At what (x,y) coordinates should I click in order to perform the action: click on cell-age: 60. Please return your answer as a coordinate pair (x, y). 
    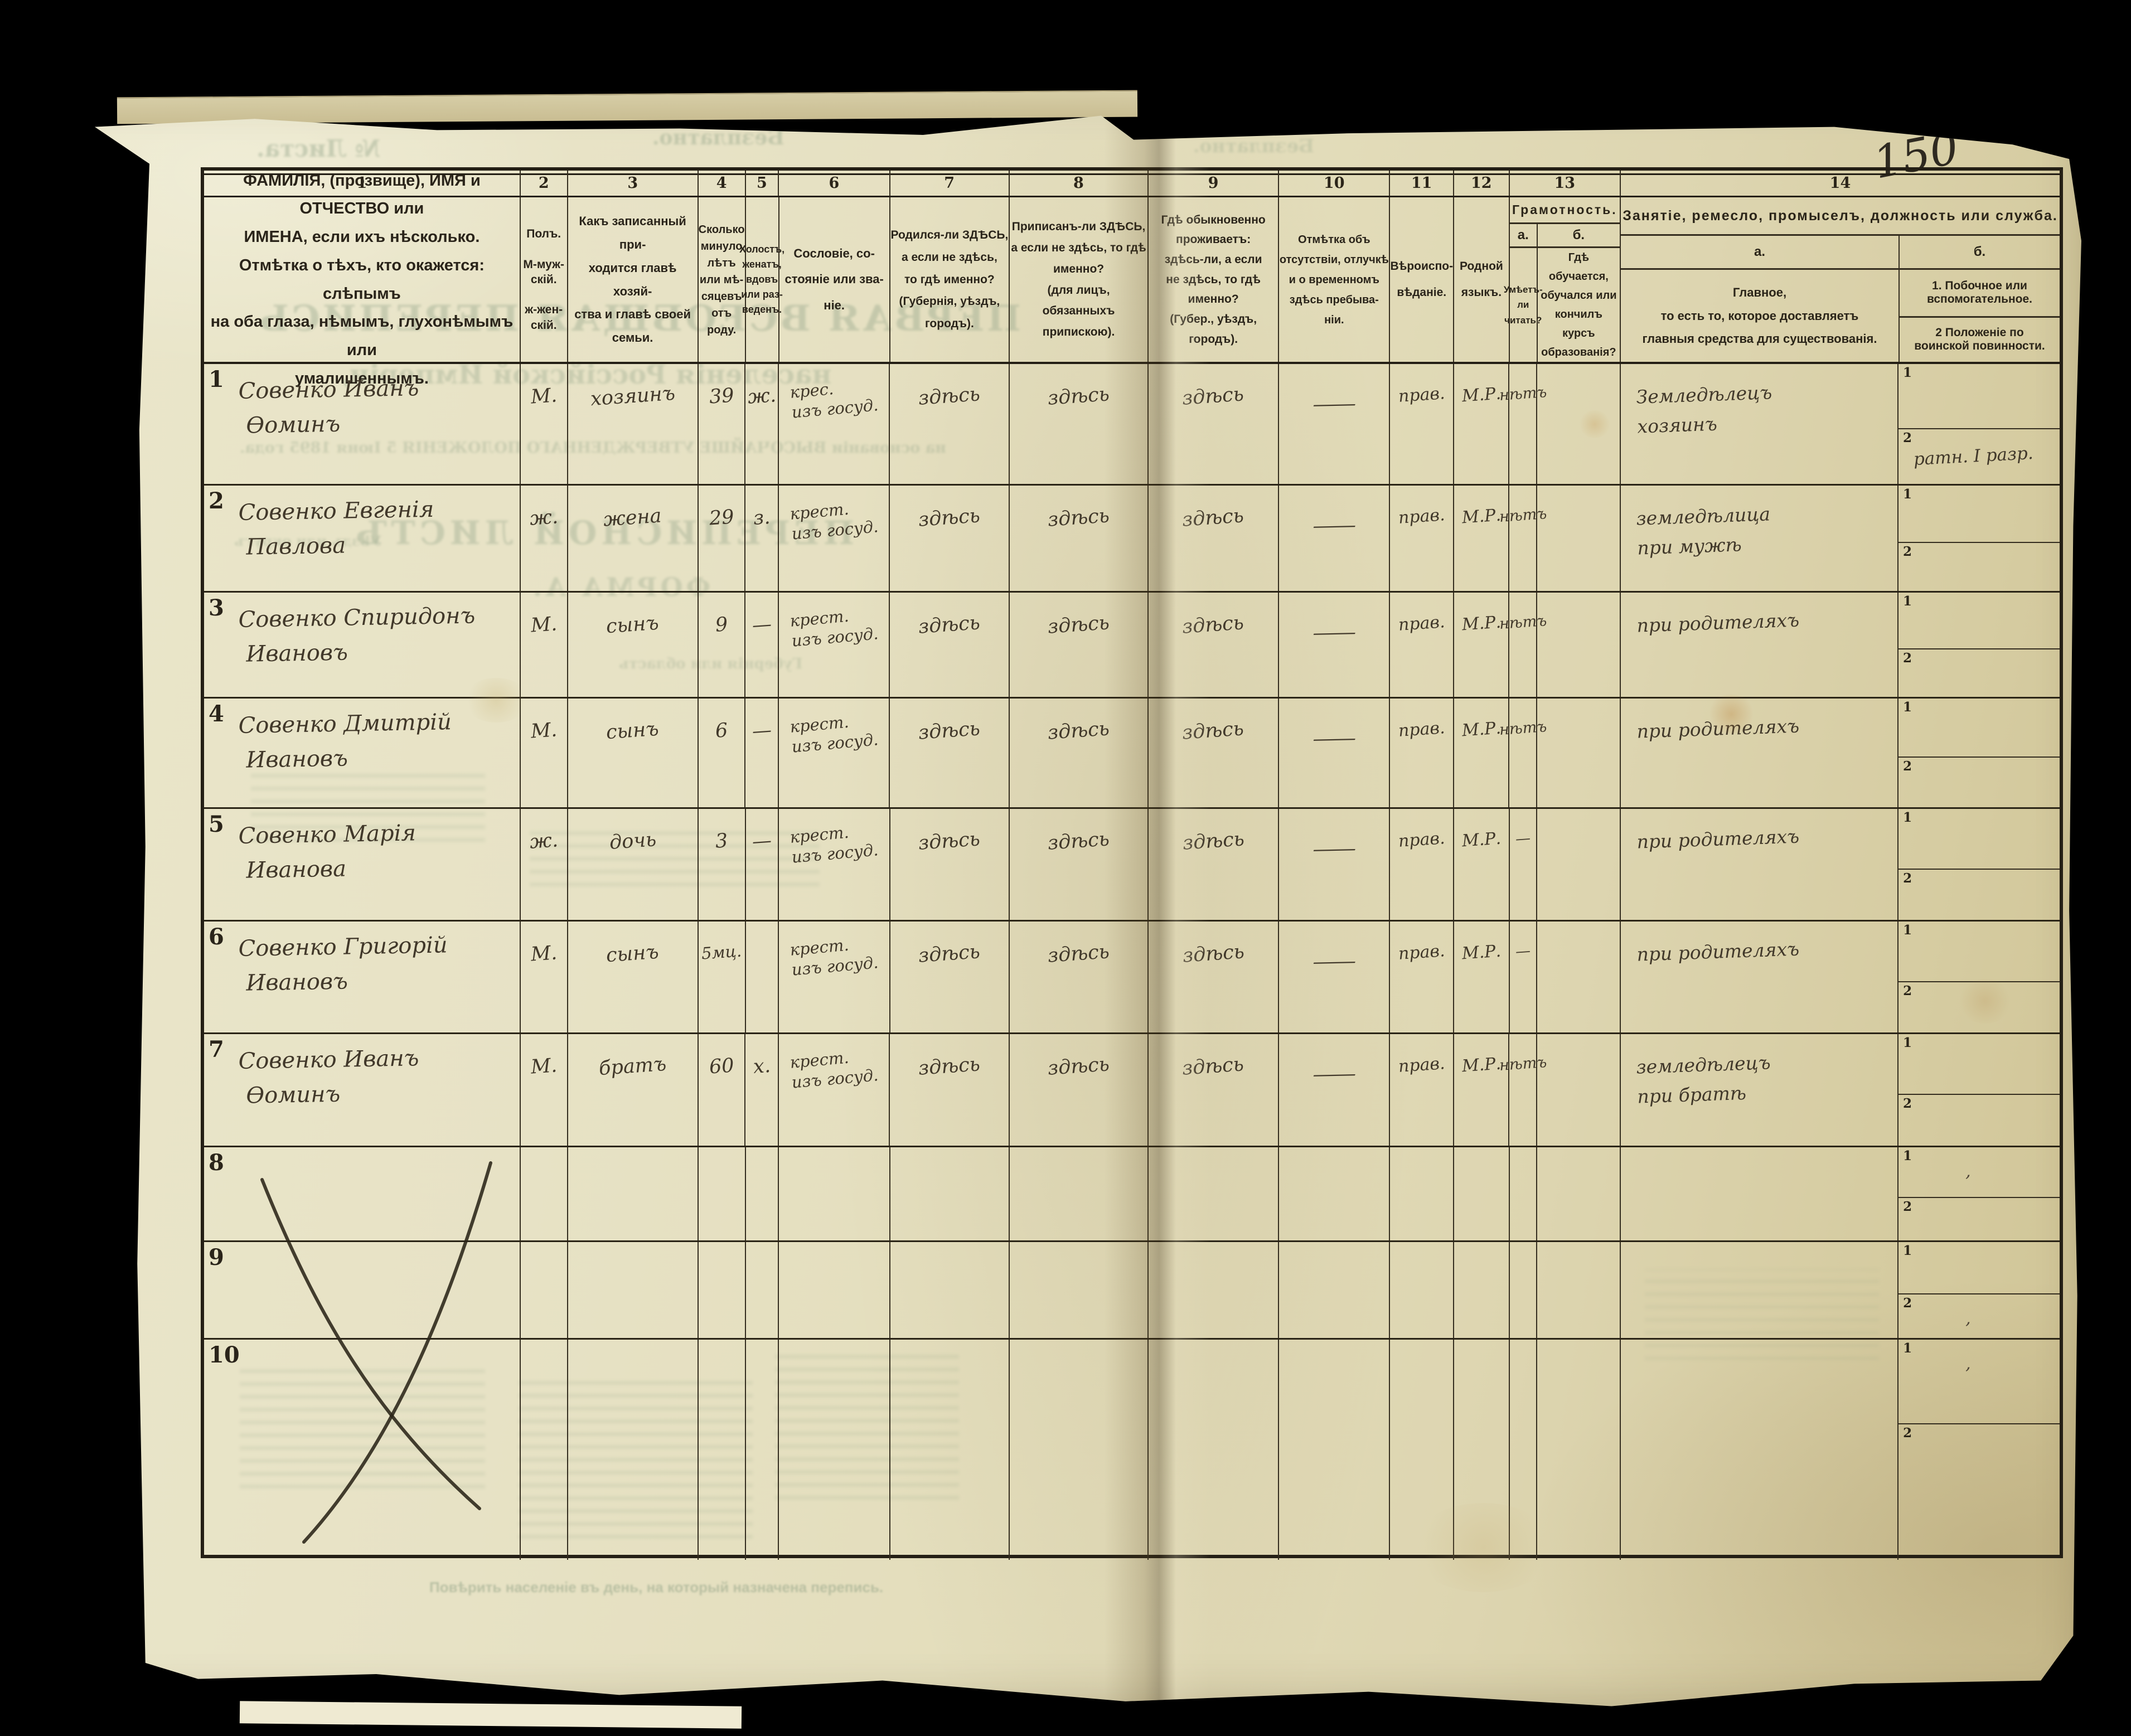
    Looking at the image, I should click on (721, 1067).